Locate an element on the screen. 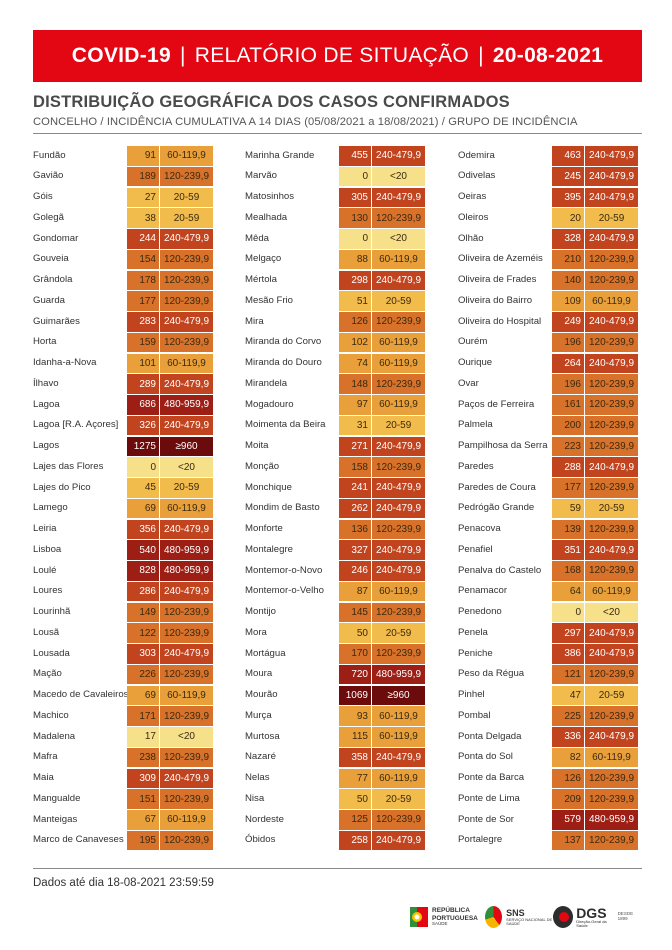 Image resolution: width=672 pixels, height=950 pixels. incidence-value: 262 is located at coordinates (355, 508).